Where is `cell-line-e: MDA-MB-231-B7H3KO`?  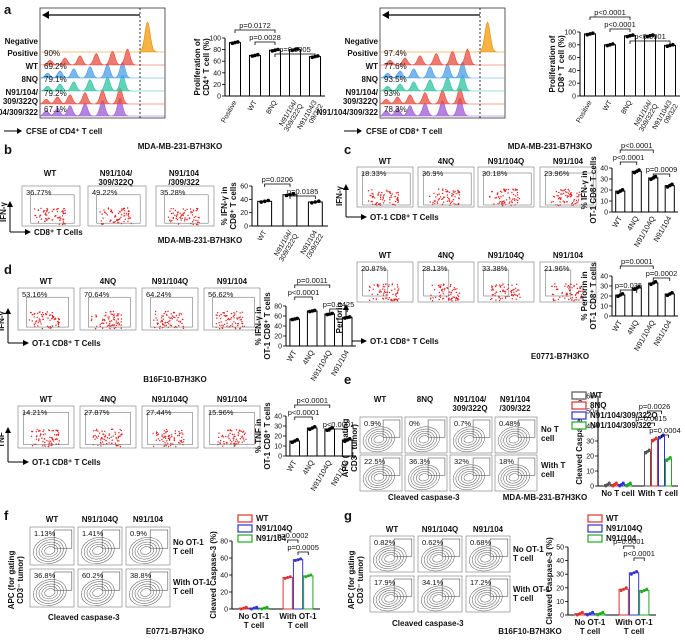 cell-line-e: MDA-MB-231-B7H3KO is located at coordinates (545, 497).